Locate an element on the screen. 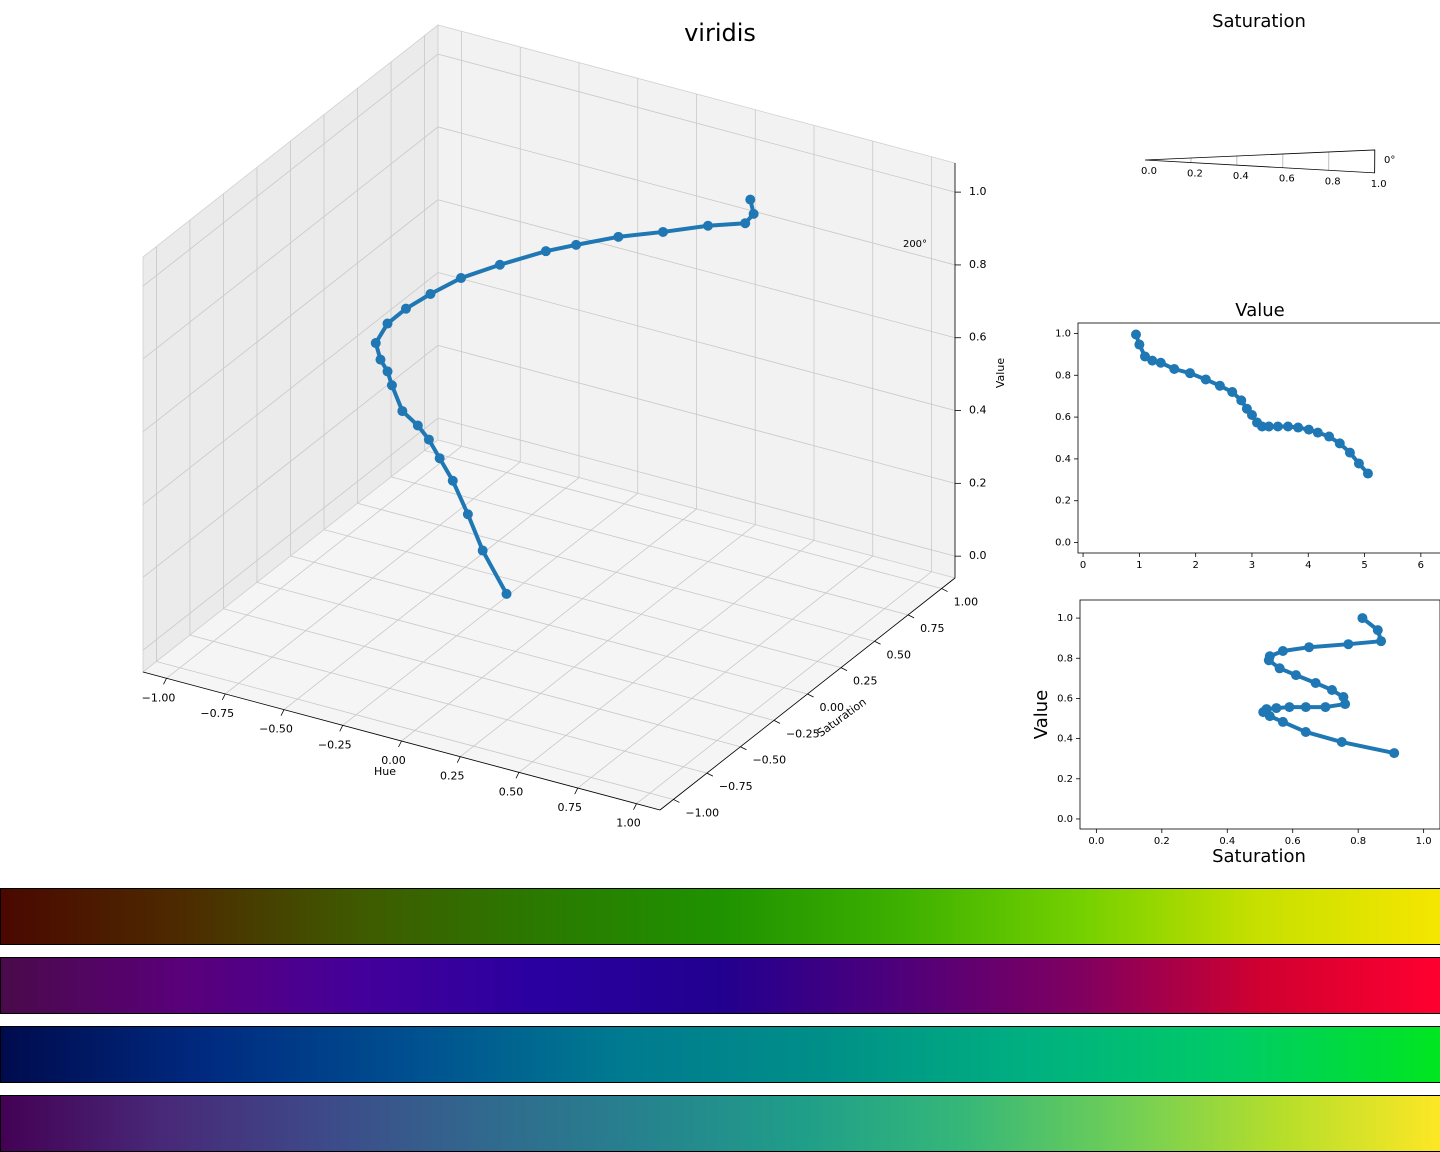 The width and height of the screenshot is (1440, 1152). x-tick-label: 0.75 is located at coordinates (570, 807).